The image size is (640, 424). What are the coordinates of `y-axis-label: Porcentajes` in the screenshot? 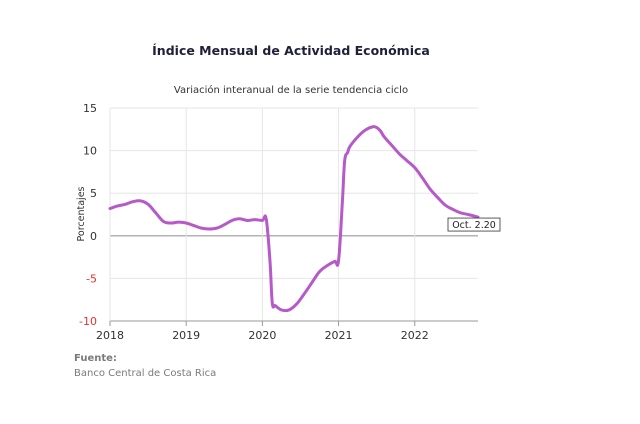 It's located at (81, 213).